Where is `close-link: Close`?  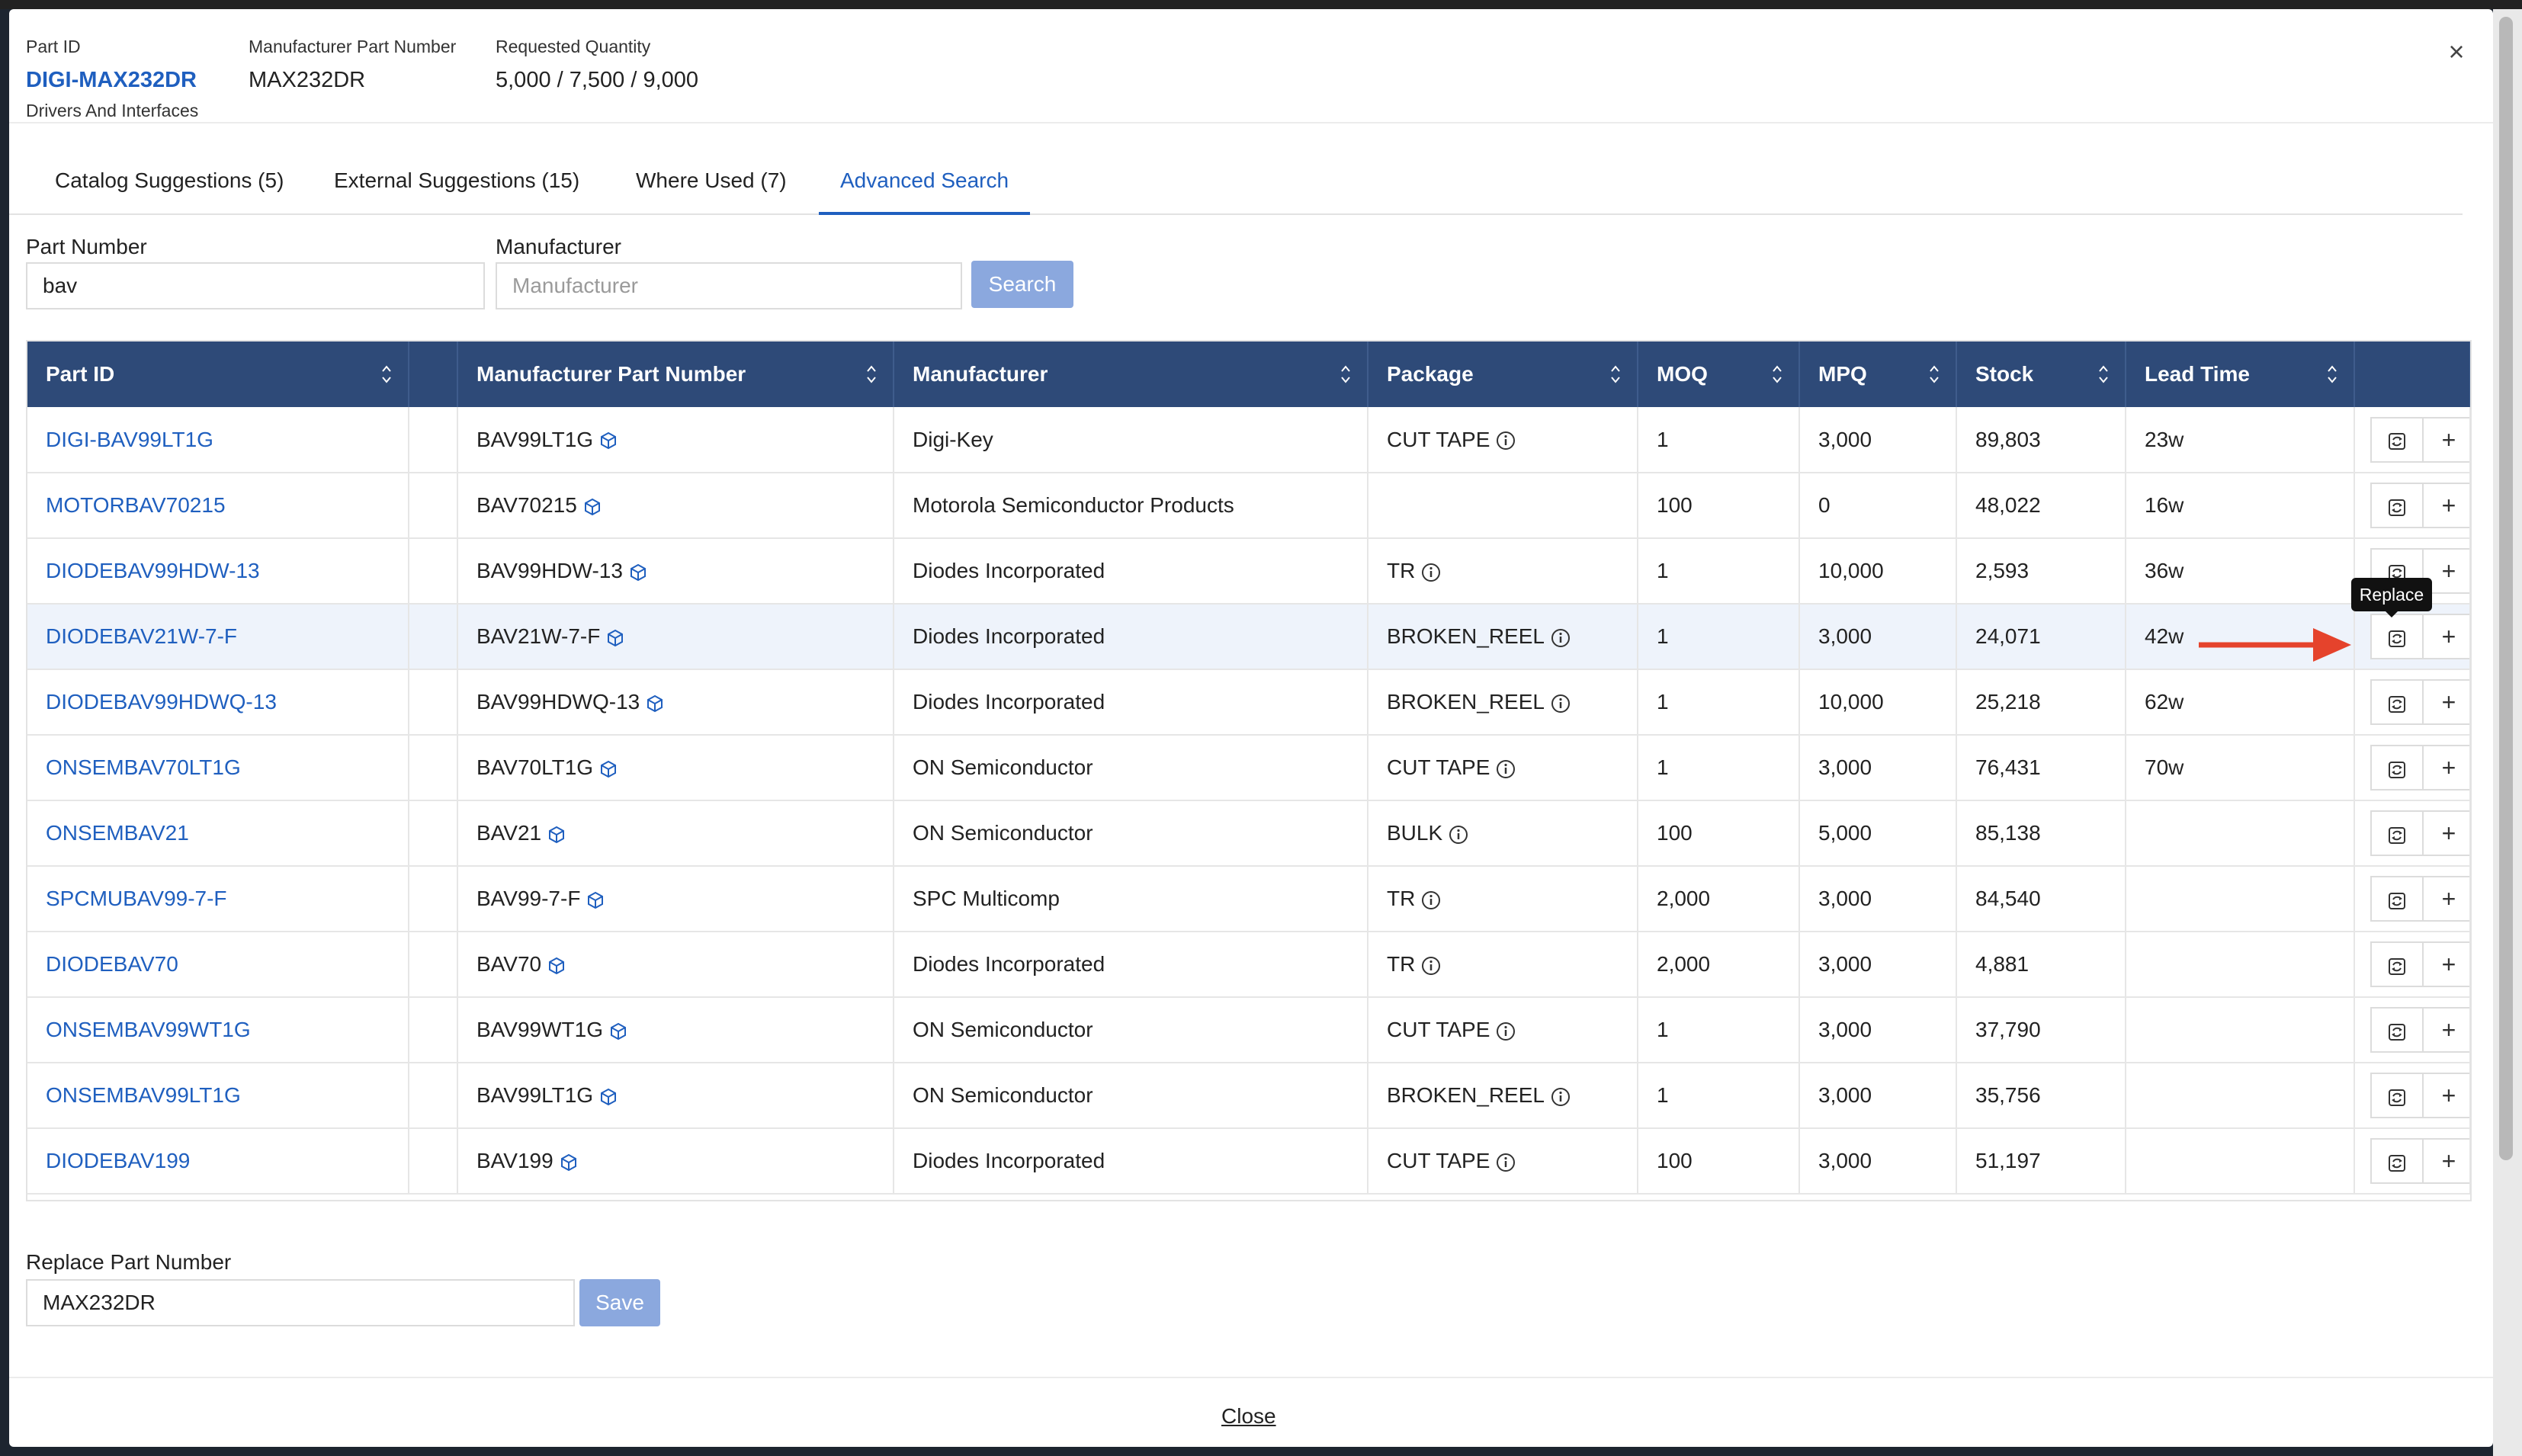 close-link: Close is located at coordinates (1248, 1416).